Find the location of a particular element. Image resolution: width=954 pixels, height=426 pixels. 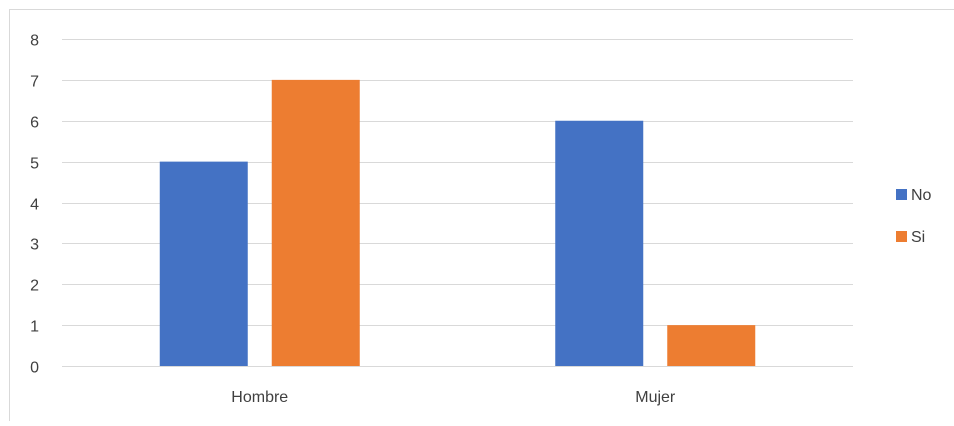

y-tick-label: 8 is located at coordinates (34, 41).